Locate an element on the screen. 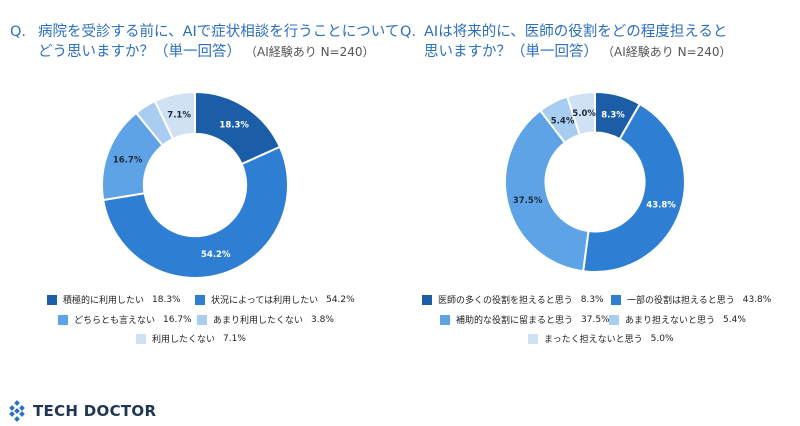 This screenshot has height=426, width=800. brand-name: TECH DOCTOR is located at coordinates (95, 411).